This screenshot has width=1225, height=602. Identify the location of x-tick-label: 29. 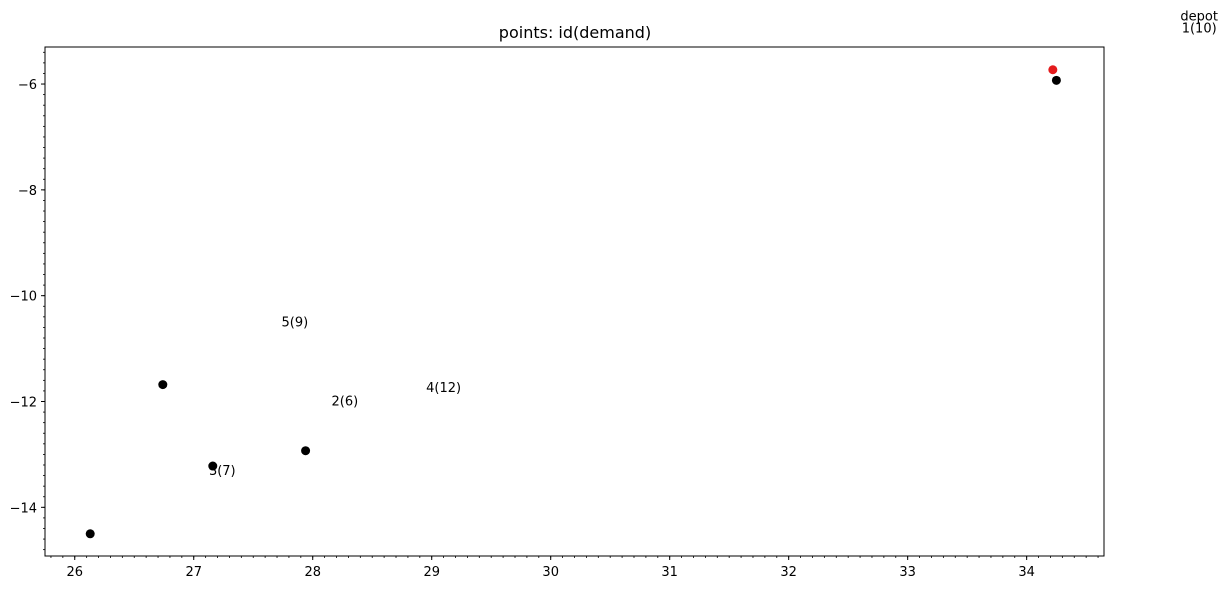
(431, 572).